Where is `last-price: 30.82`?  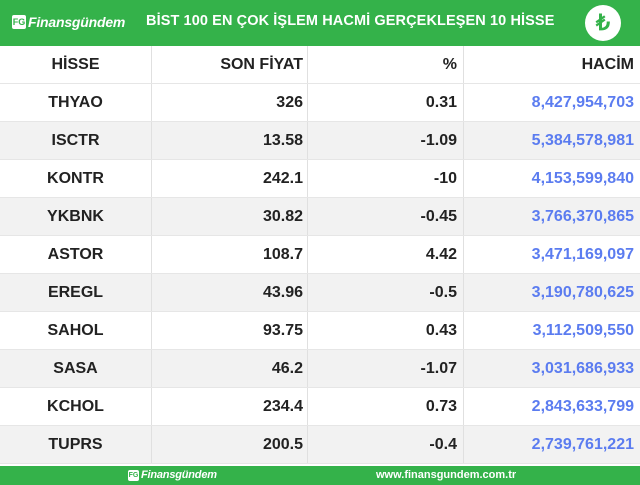 last-price: 30.82 is located at coordinates (230, 216).